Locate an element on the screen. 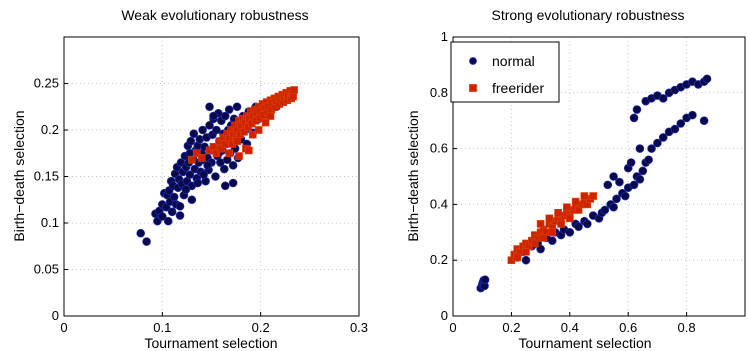 This screenshot has height=351, width=748. y-ticks: 0 0.2 0.4 0.6 0.8 1 is located at coordinates (443, 176).